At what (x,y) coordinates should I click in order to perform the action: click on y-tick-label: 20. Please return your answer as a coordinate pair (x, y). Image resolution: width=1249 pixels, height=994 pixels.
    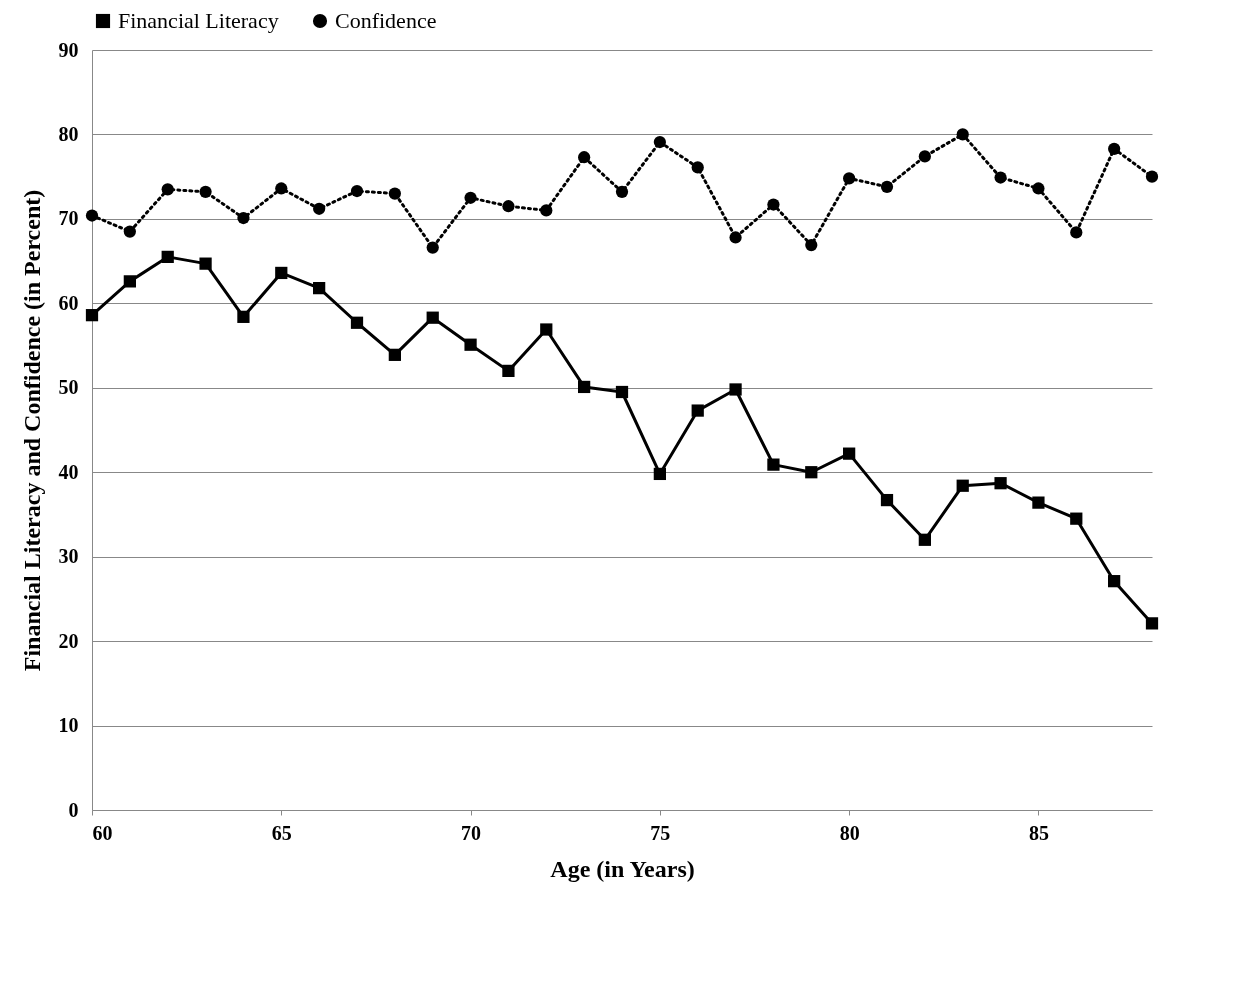
    Looking at the image, I should click on (68, 640).